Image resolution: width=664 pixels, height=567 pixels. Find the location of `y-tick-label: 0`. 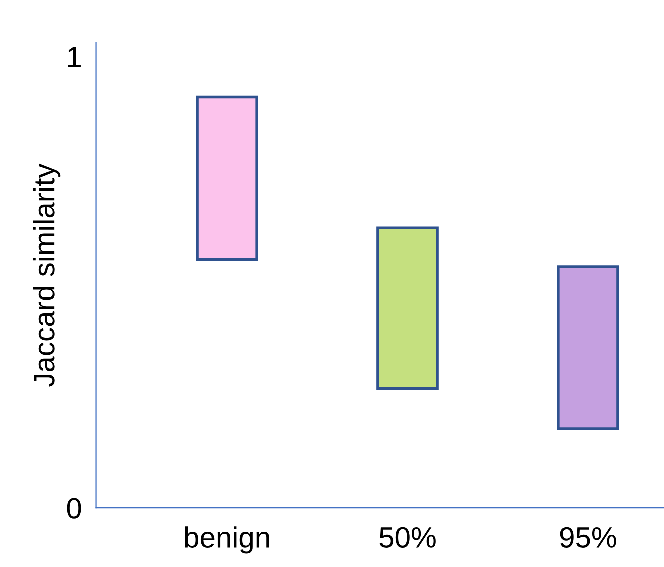

y-tick-label: 0 is located at coordinates (74, 508).